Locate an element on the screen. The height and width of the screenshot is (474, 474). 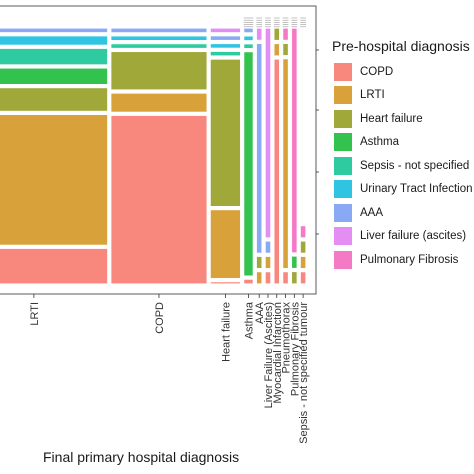
legend-label: Liver failure (ascites) is located at coordinates (413, 236).